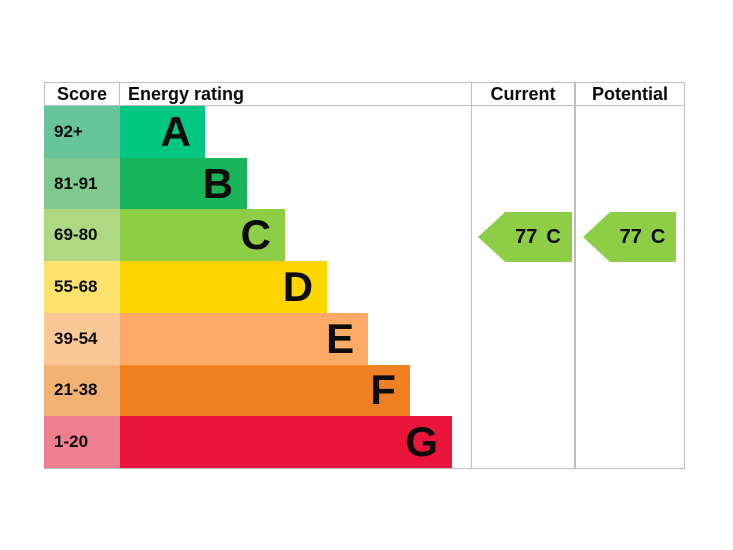 Image resolution: width=733 pixels, height=550 pixels. What do you see at coordinates (202, 235) in the screenshot?
I see `rating-bar-c: C` at bounding box center [202, 235].